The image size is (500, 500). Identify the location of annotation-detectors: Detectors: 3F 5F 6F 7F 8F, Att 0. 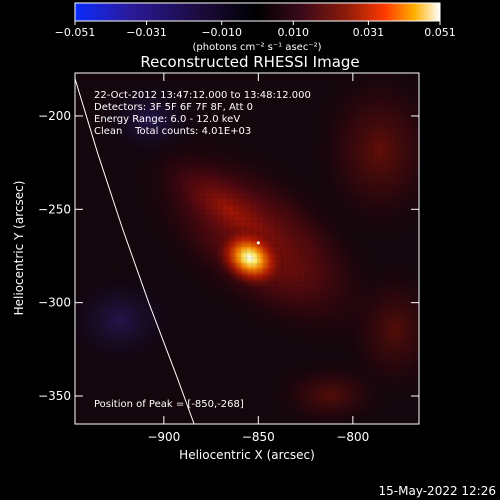
(173, 107).